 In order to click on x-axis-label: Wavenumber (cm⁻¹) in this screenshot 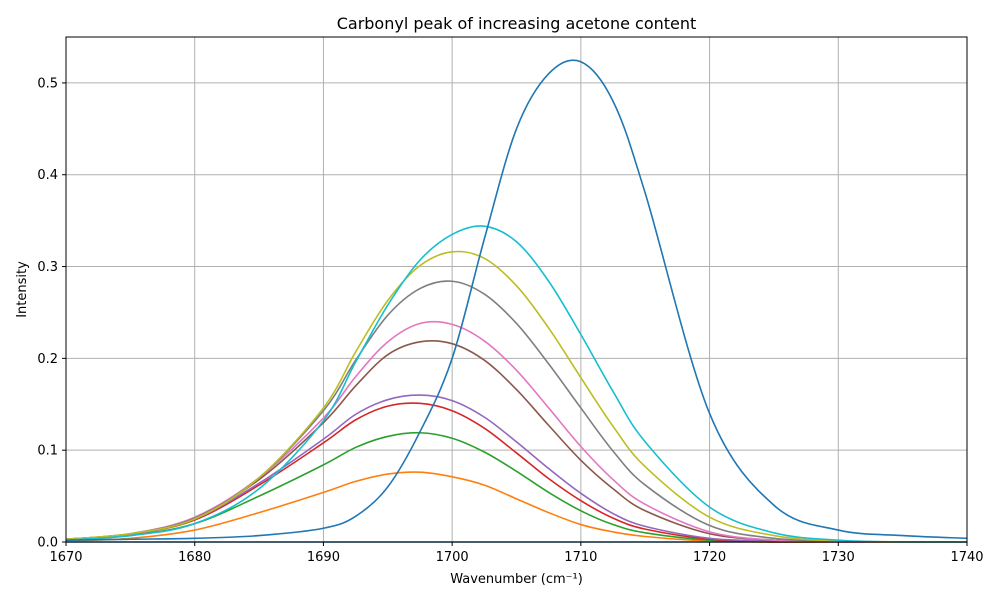, I will do `click(516, 579)`.